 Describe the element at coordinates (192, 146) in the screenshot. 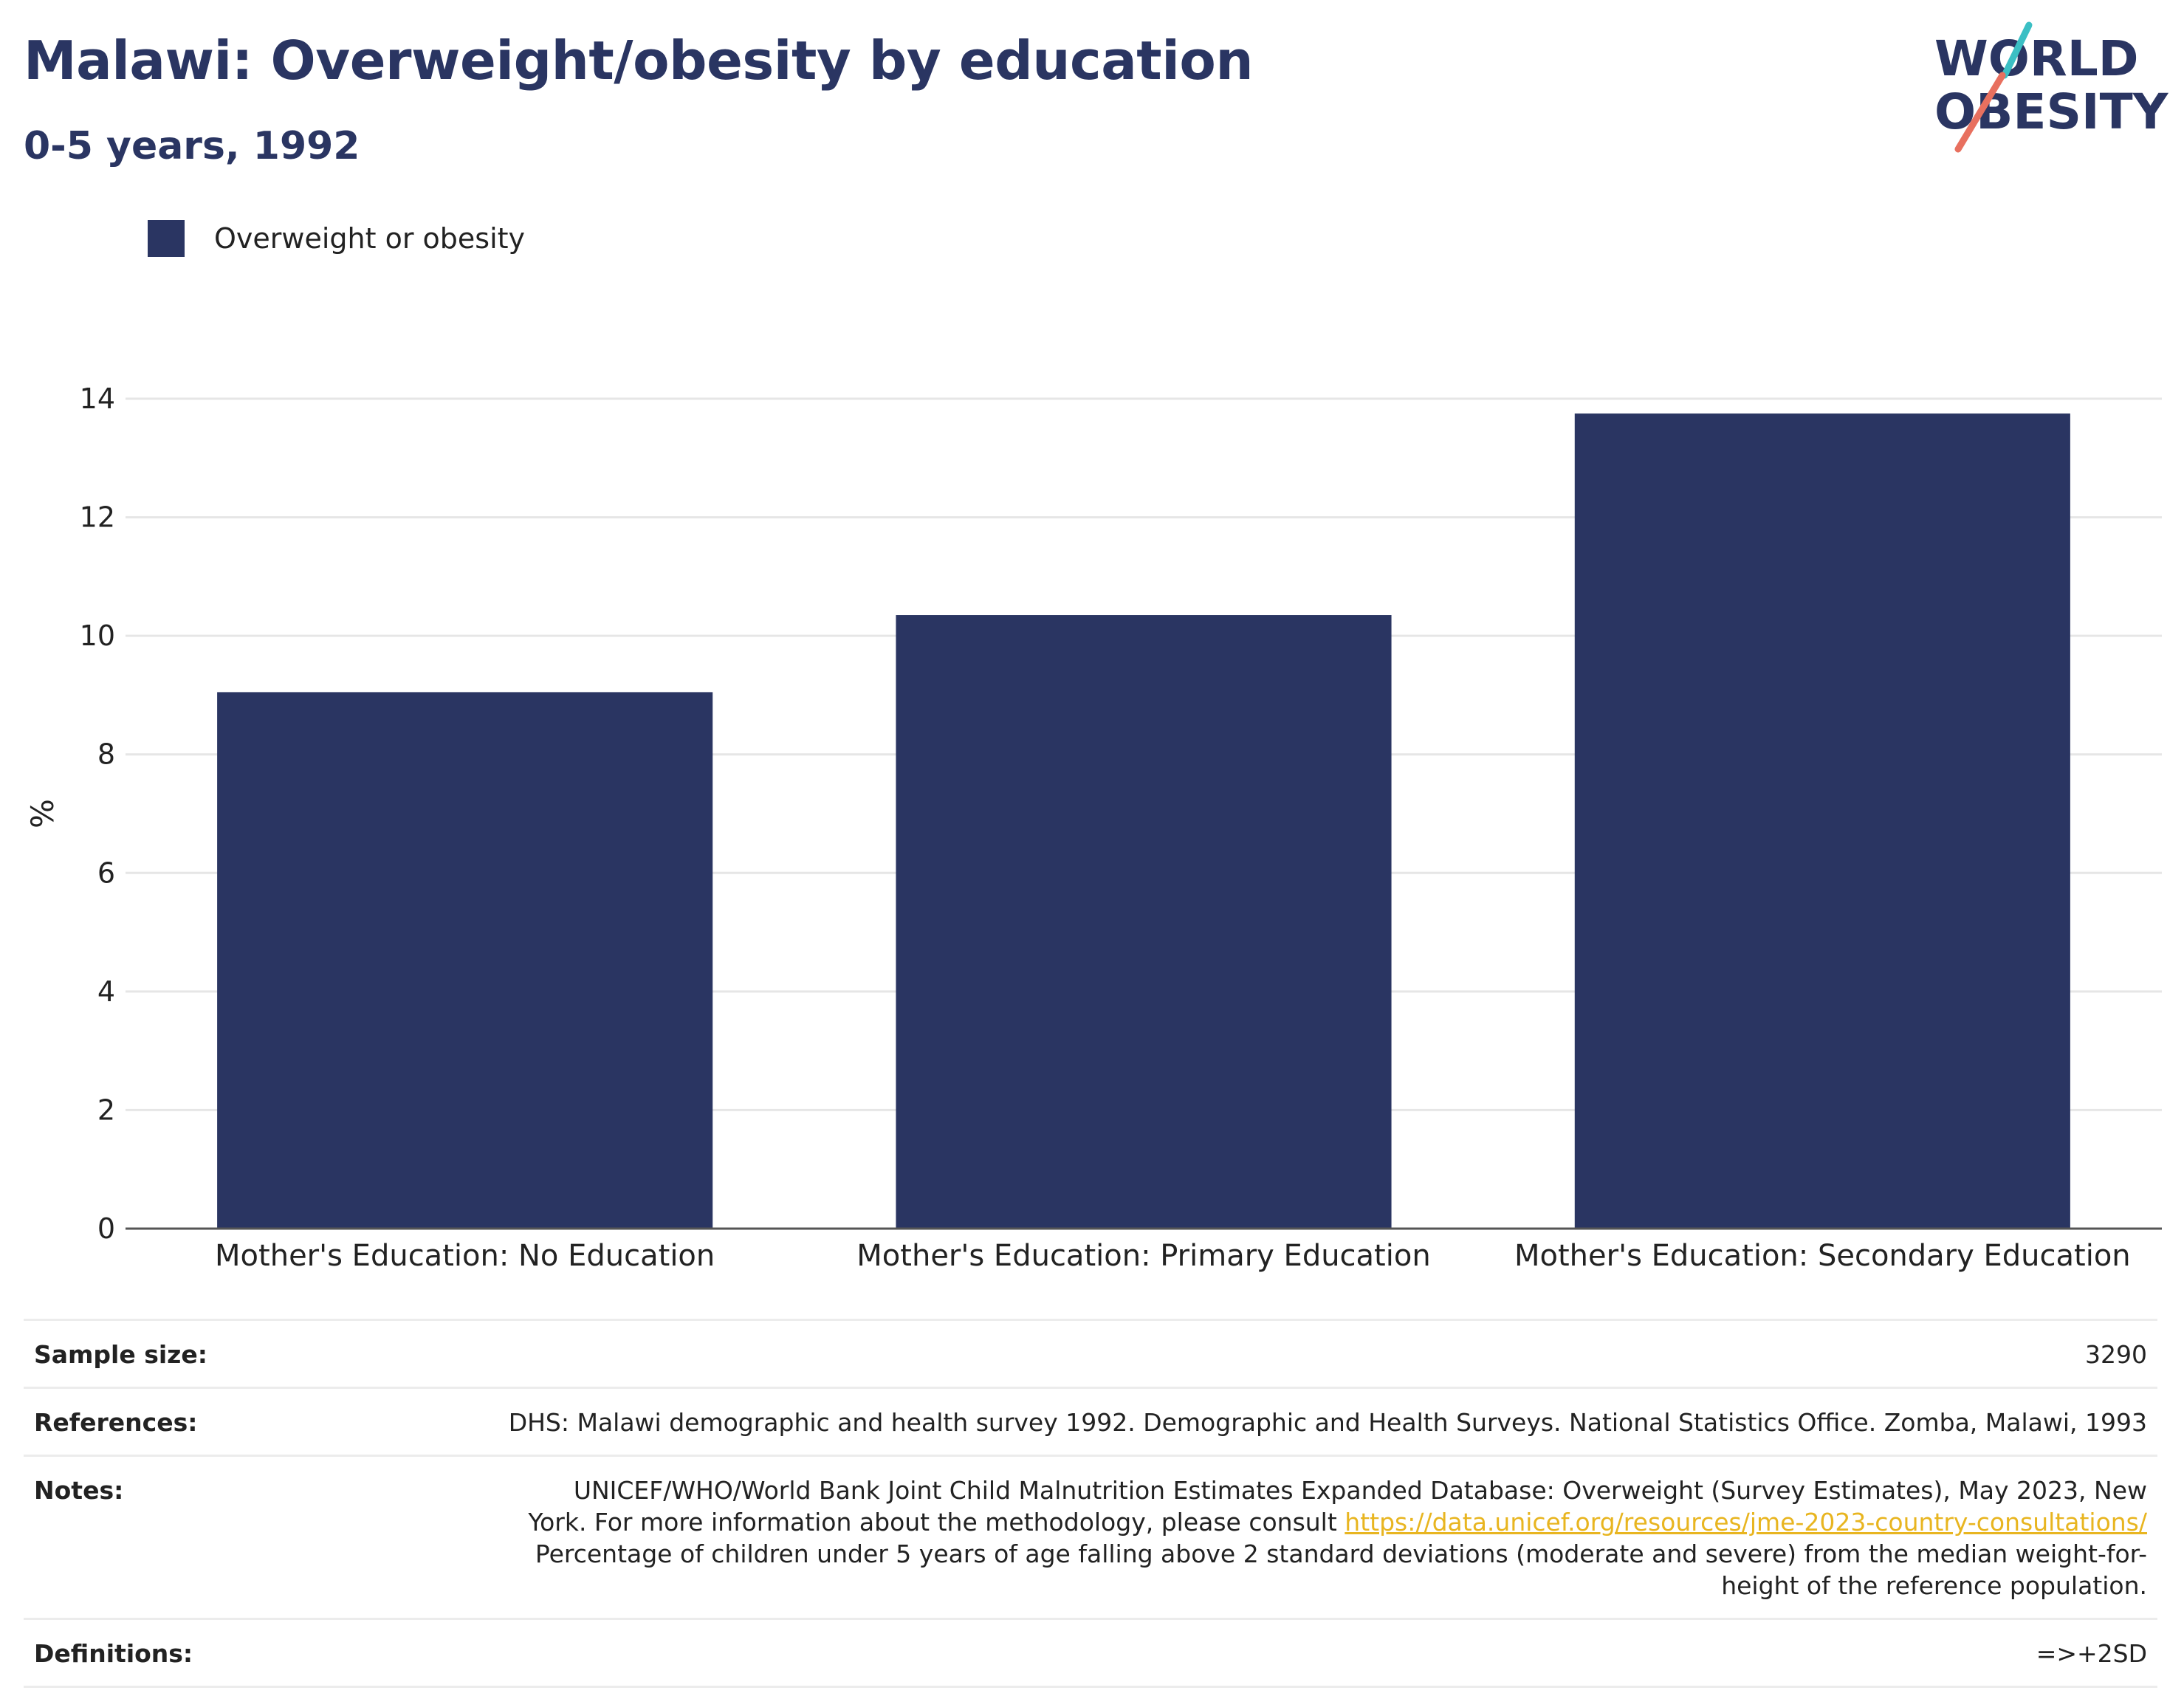

I see `chart-subtitle: 0-5 years, 1992` at that location.